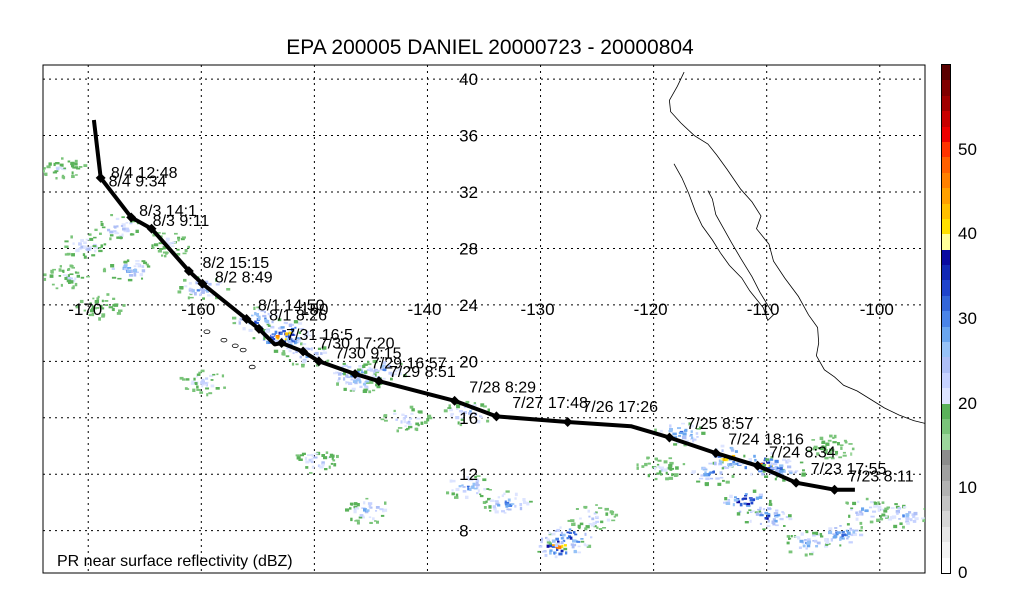 The image size is (1028, 590). I want to click on coastline-north-america, so click(796, 247).